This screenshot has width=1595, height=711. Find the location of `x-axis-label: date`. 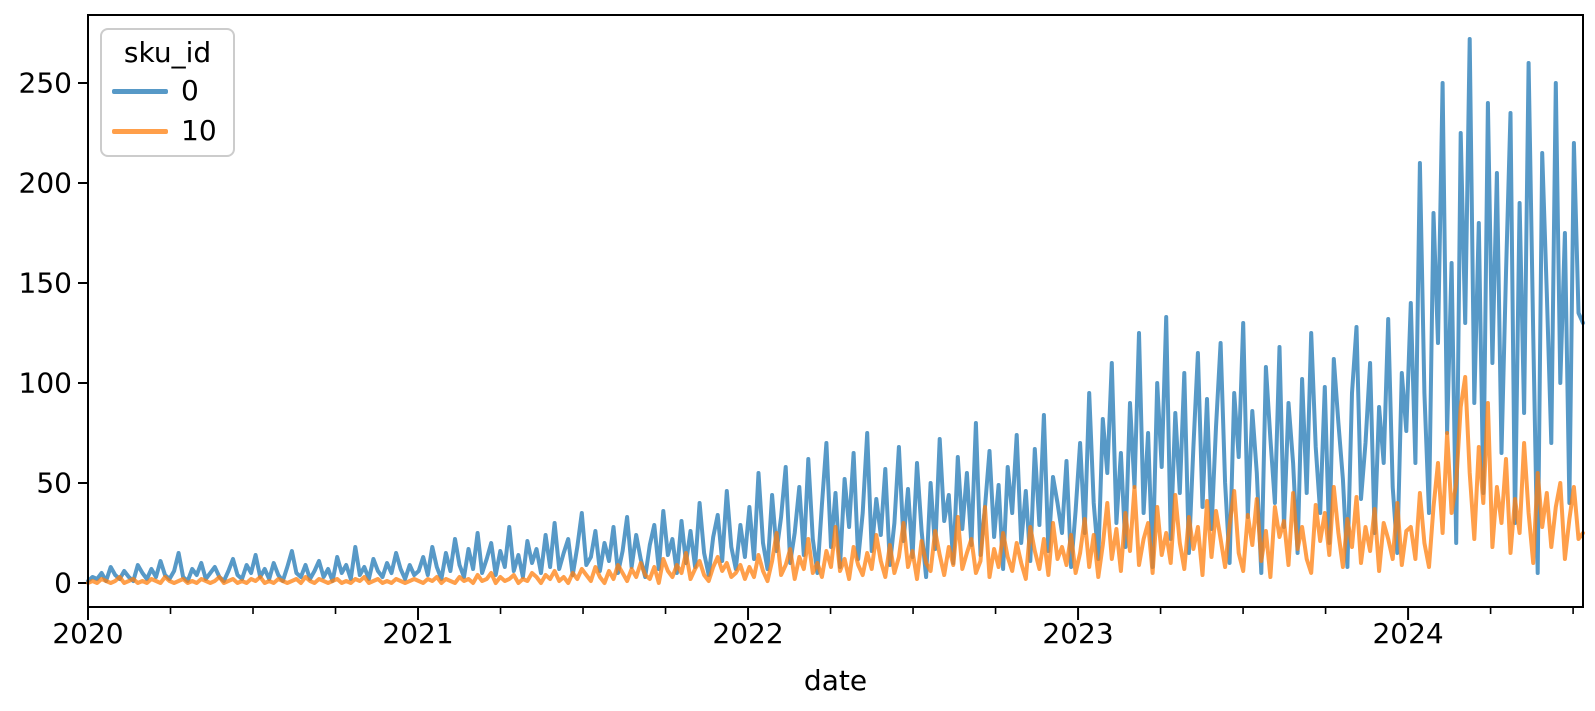

x-axis-label: date is located at coordinates (835, 680).